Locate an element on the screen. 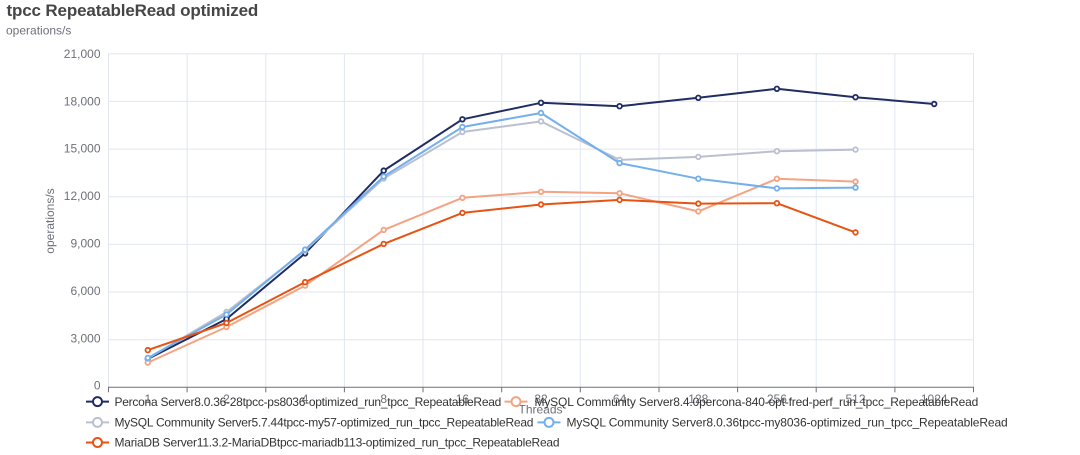 The height and width of the screenshot is (455, 1080). svg-text: 256 is located at coordinates (777, 399).